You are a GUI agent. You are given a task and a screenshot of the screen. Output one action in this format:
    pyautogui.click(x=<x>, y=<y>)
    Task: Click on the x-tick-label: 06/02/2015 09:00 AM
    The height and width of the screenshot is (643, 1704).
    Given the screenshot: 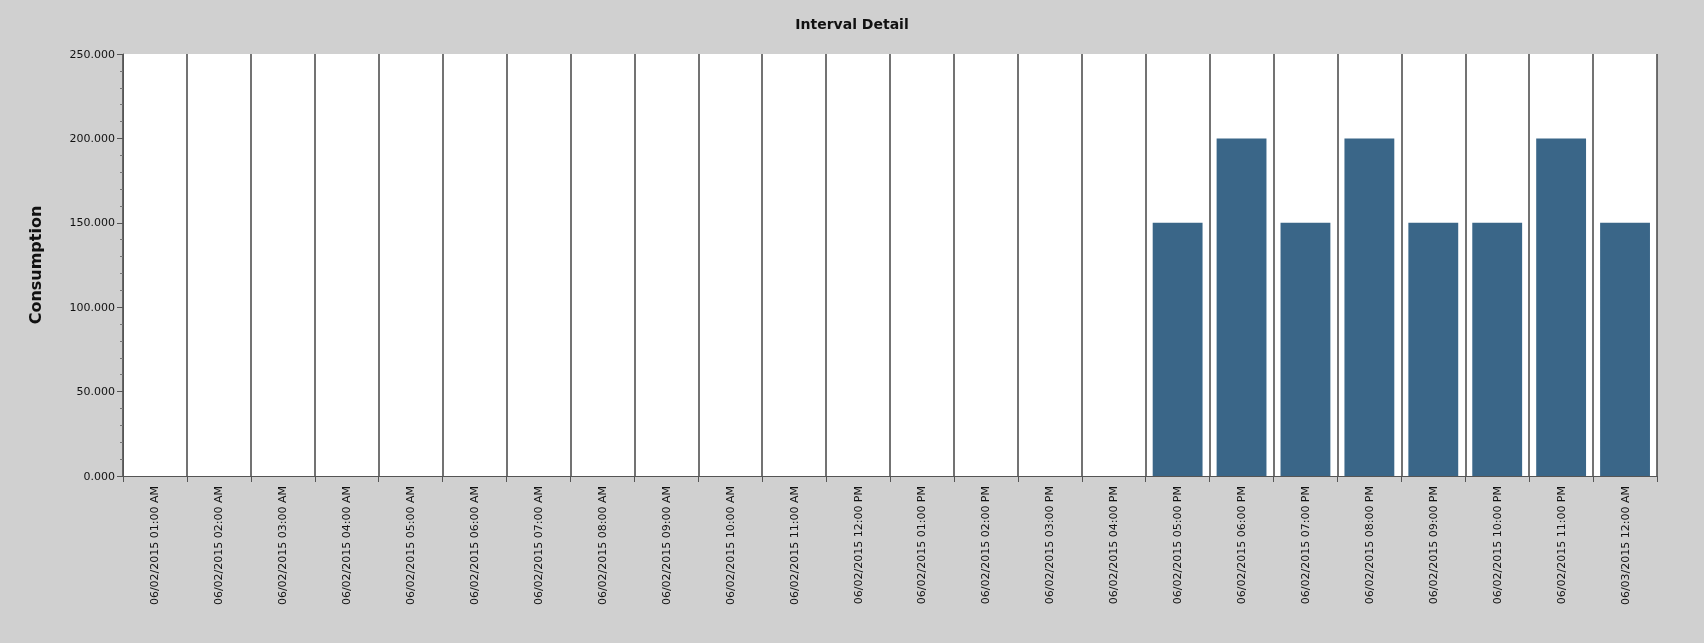 What is the action you would take?
    pyautogui.click(x=666, y=546)
    